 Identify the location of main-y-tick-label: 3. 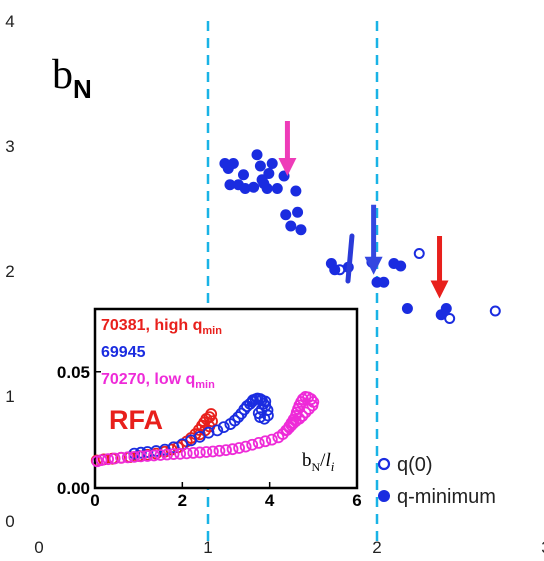
(9, 146).